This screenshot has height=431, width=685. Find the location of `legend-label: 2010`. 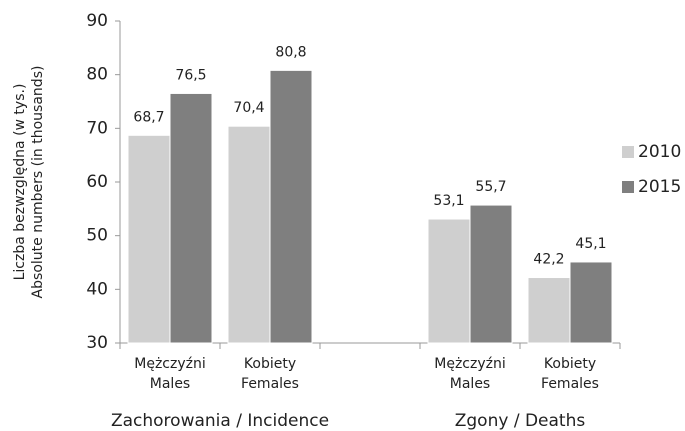

legend-label: 2010 is located at coordinates (659, 152).